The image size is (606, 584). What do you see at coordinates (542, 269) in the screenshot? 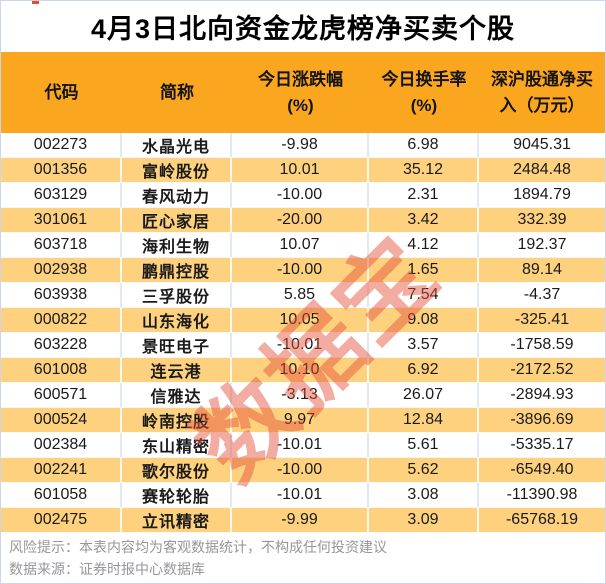
I see `cell-net-buy: 89.14` at bounding box center [542, 269].